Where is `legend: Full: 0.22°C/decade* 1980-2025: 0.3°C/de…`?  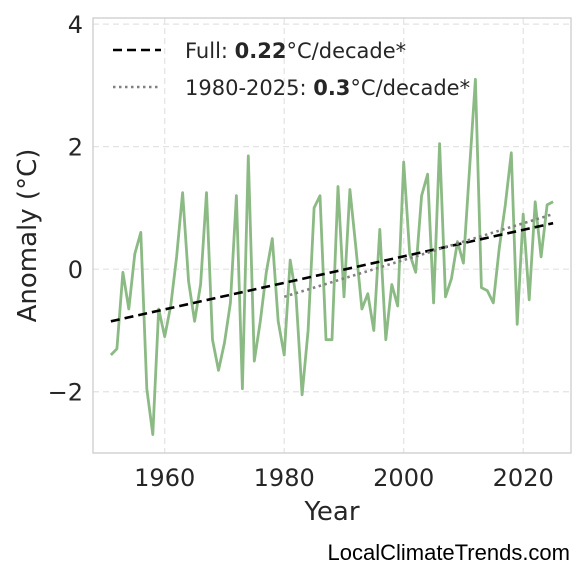 legend: Full: 0.22°C/decade* 1980-2025: 0.3°C/de… is located at coordinates (291, 69).